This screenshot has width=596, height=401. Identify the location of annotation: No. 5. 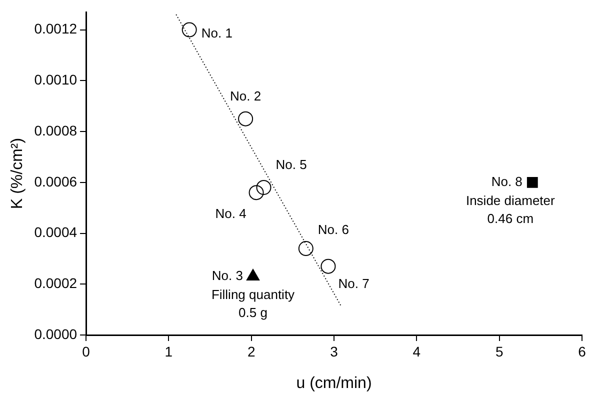
(291, 164).